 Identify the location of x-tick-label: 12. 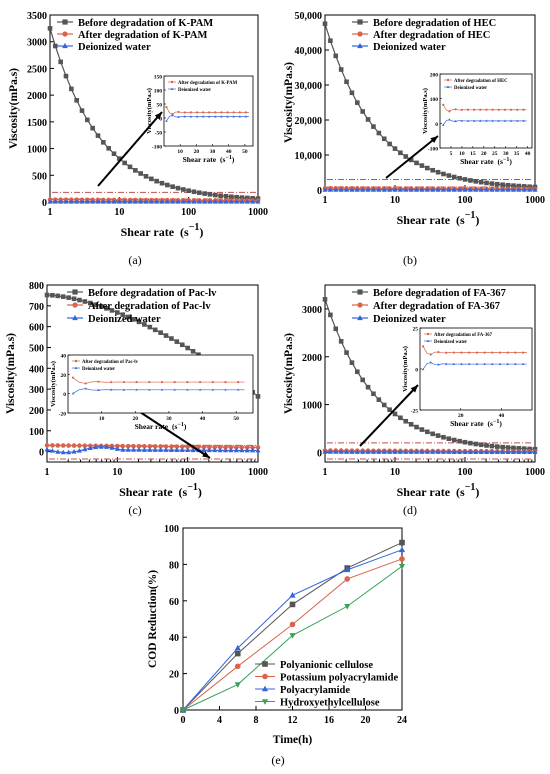
(293, 720).